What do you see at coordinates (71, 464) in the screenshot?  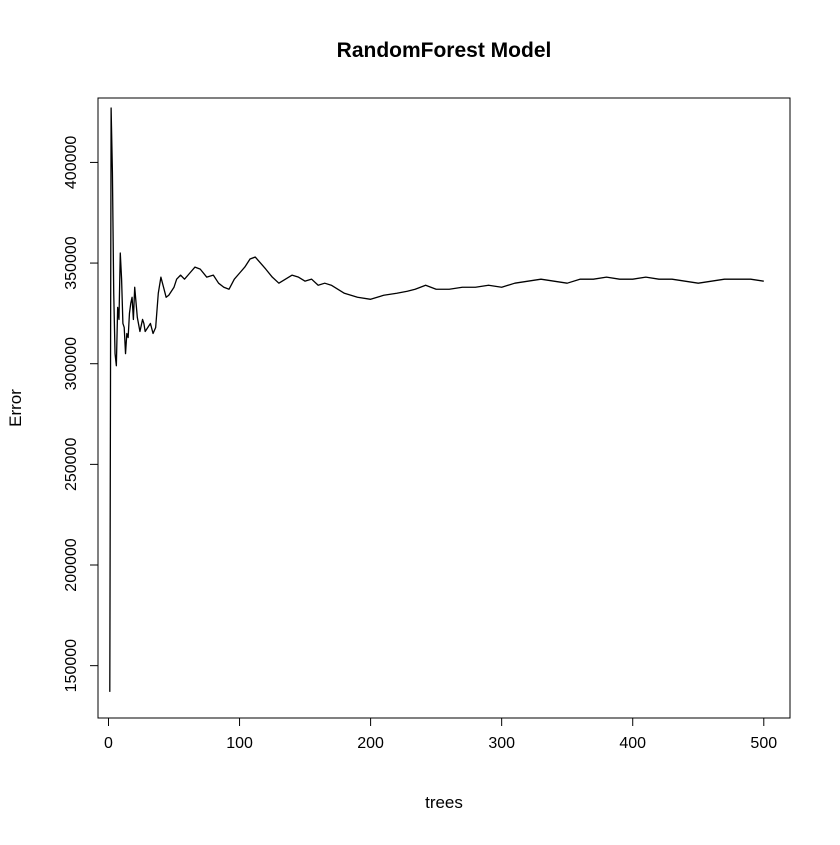 I see `y-tick-label: 250000` at bounding box center [71, 464].